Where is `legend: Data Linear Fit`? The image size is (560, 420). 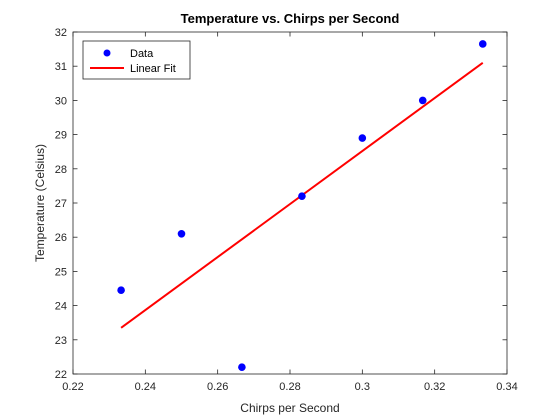
legend: Data Linear Fit is located at coordinates (136, 60).